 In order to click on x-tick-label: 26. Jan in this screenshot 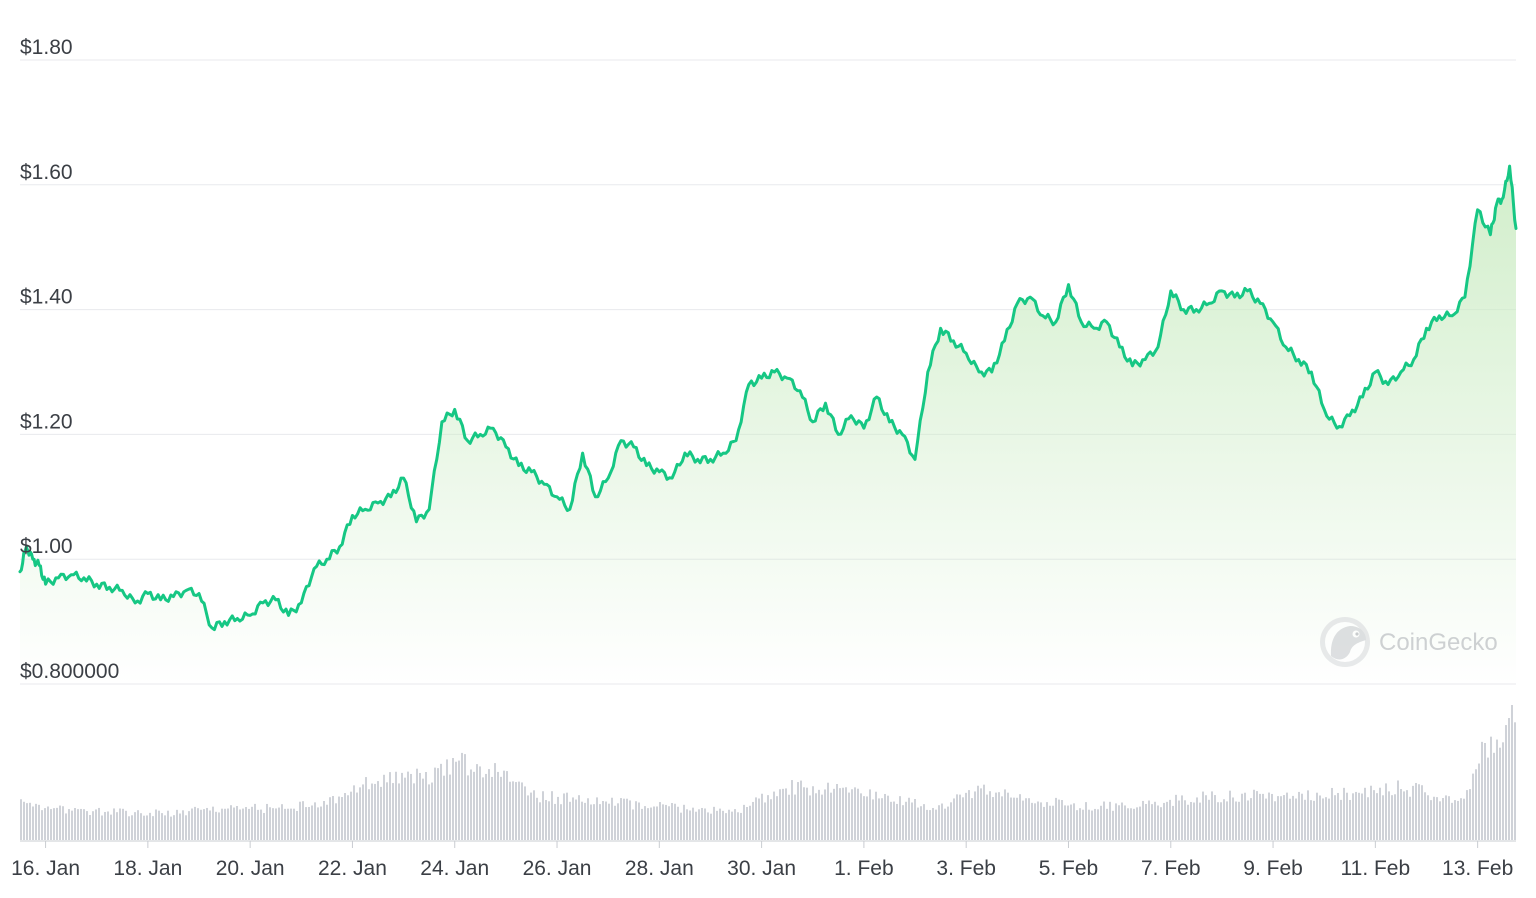, I will do `click(557, 868)`.